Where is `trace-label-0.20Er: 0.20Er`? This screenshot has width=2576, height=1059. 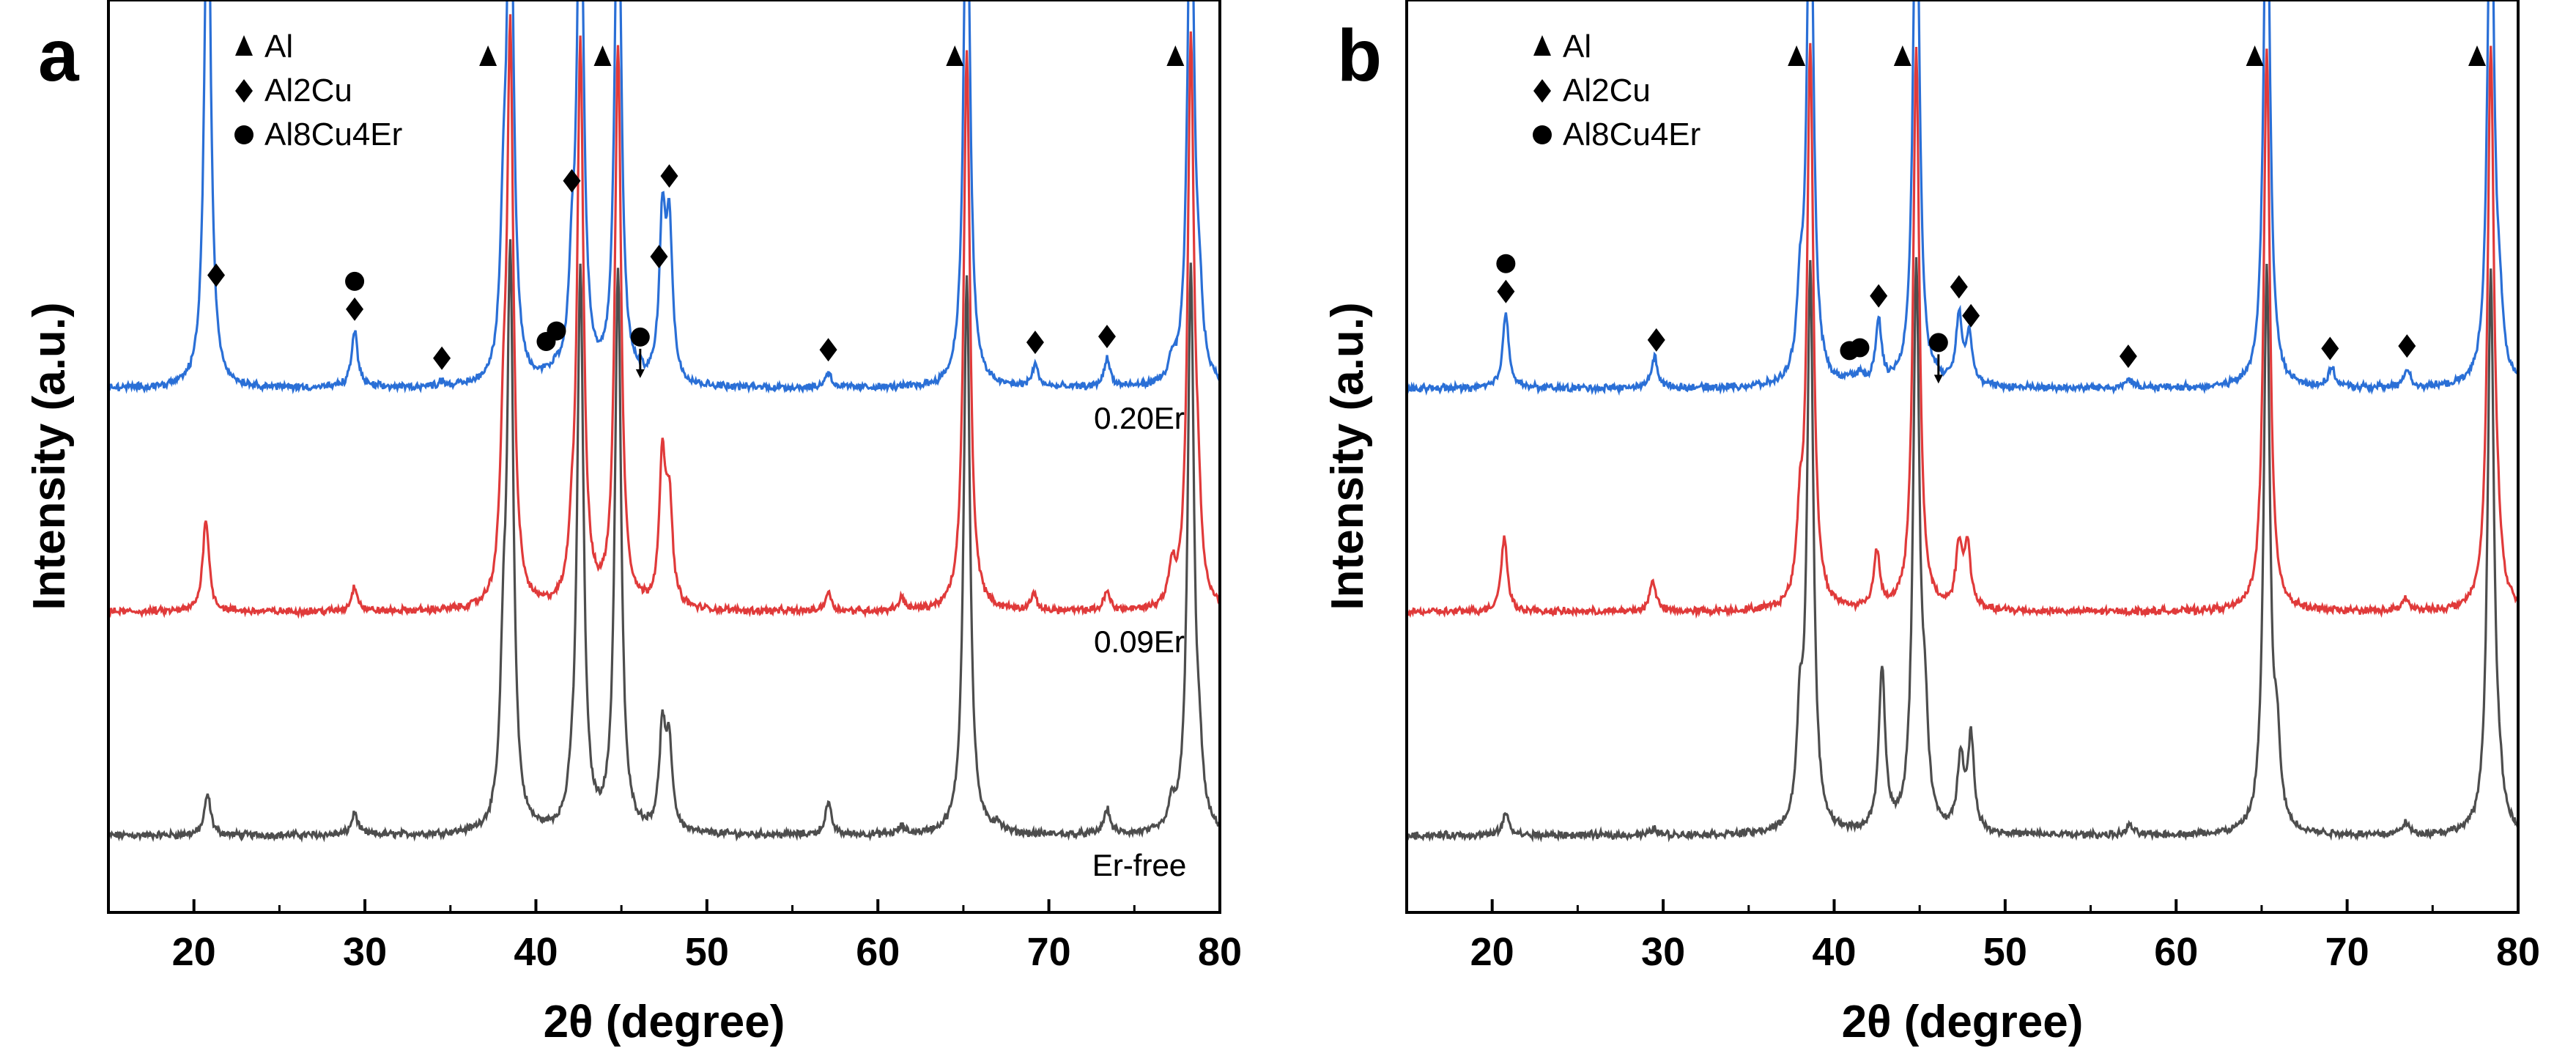
trace-label-0.20Er: 0.20Er is located at coordinates (1139, 418).